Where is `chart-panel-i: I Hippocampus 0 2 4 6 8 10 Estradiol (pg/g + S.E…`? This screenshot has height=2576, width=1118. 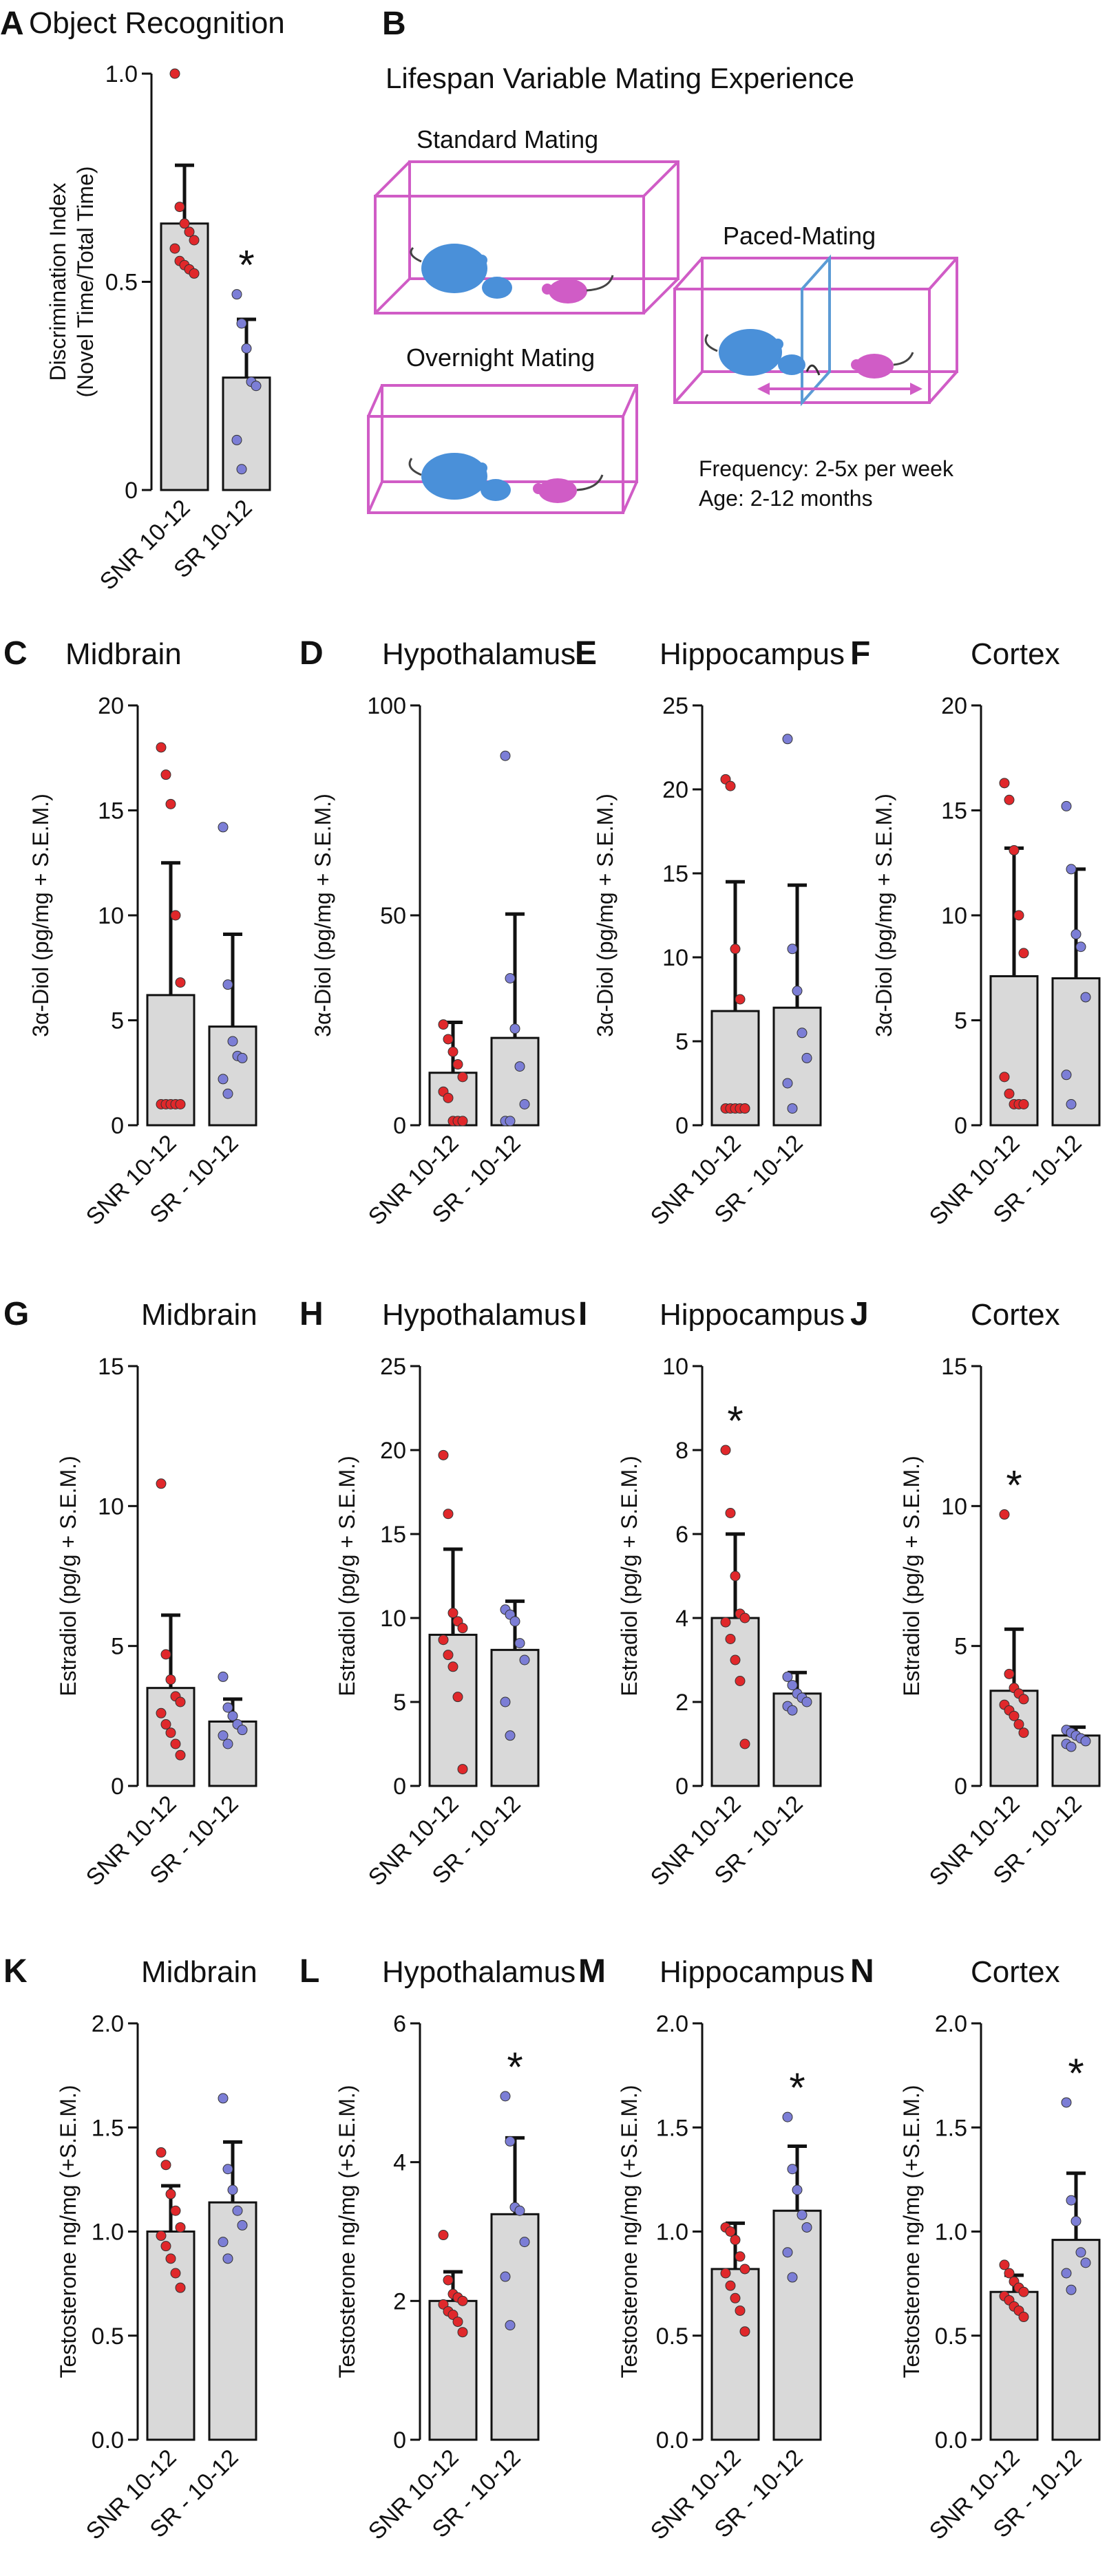 chart-panel-i: I Hippocampus 0 2 4 6 8 10 Estradiol (pg/g + S.E… is located at coordinates (711, 1593).